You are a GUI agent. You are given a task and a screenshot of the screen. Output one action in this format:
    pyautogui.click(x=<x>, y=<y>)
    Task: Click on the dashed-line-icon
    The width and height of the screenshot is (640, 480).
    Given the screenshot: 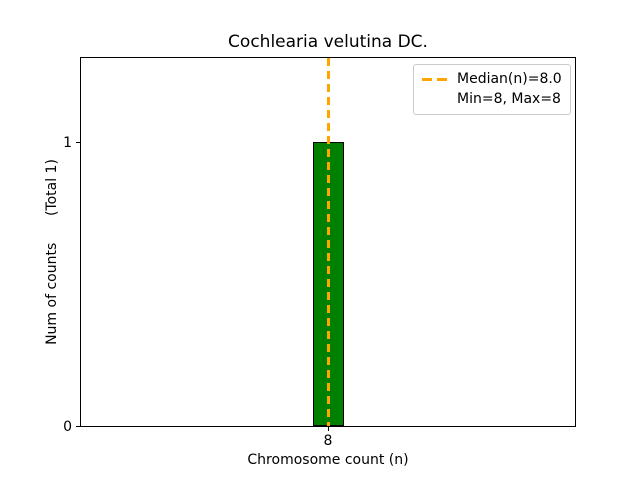 What is the action you would take?
    pyautogui.click(x=434, y=79)
    